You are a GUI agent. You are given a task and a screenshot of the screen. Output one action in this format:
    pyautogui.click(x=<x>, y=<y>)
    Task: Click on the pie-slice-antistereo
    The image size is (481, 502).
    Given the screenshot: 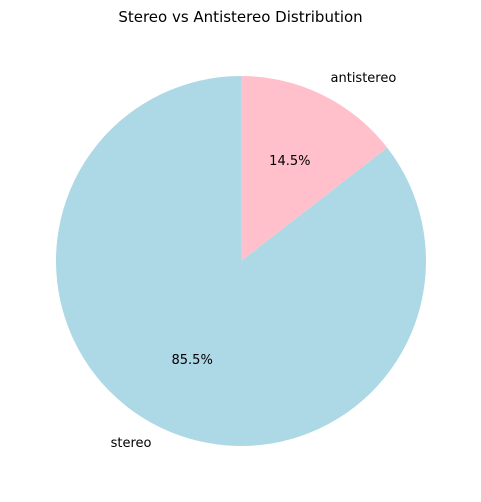 What is the action you would take?
    pyautogui.click(x=314, y=168)
    